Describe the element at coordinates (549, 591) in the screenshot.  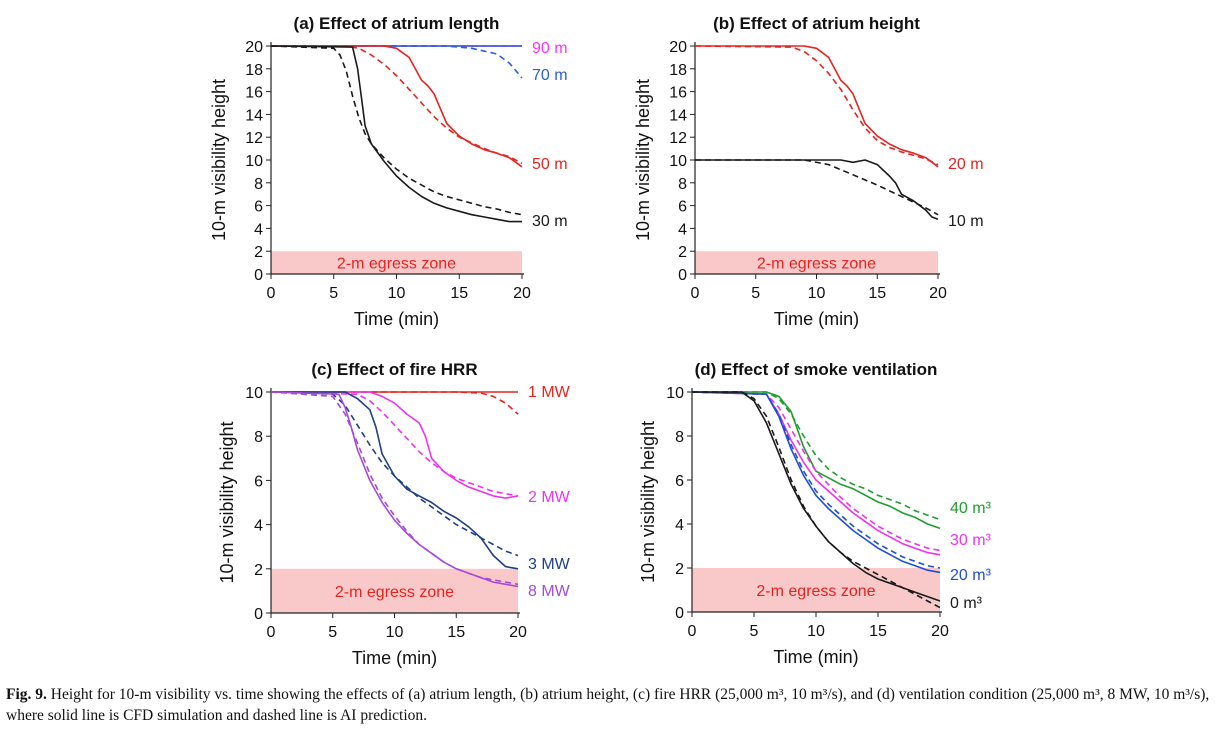
I see `series-label: 8 MW` at that location.